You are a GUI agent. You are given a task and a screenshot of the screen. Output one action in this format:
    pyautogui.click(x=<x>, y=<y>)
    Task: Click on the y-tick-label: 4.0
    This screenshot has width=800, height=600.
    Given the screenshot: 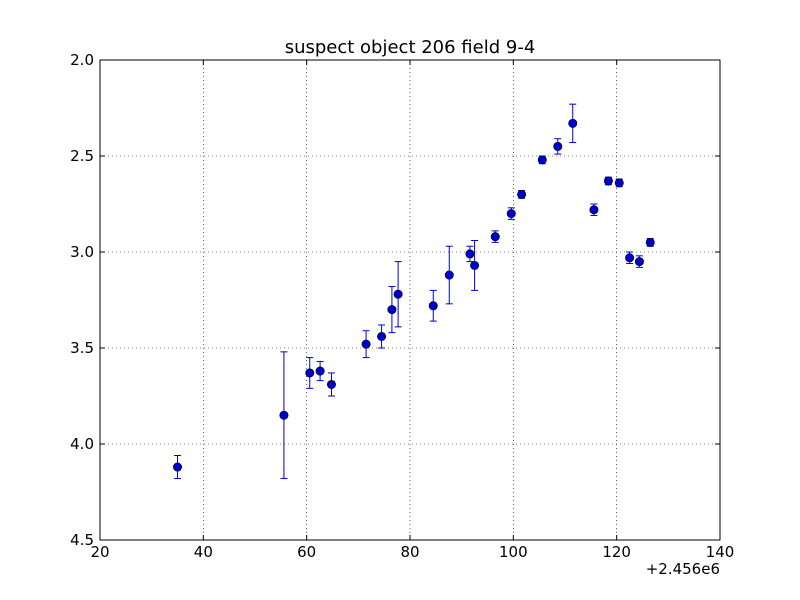 What is the action you would take?
    pyautogui.click(x=82, y=444)
    